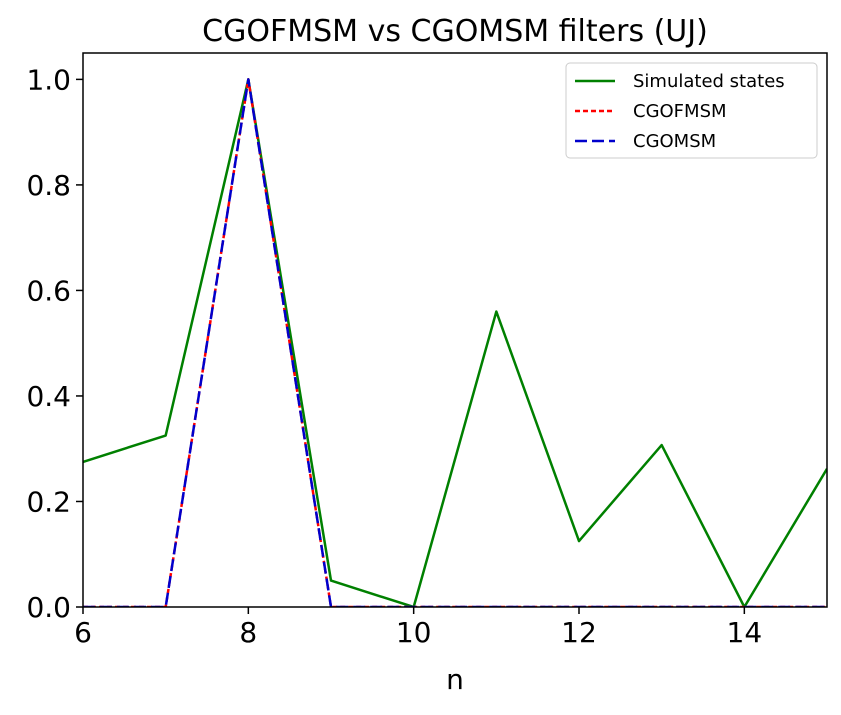  What do you see at coordinates (414, 632) in the screenshot?
I see `x-tick-label: 10` at bounding box center [414, 632].